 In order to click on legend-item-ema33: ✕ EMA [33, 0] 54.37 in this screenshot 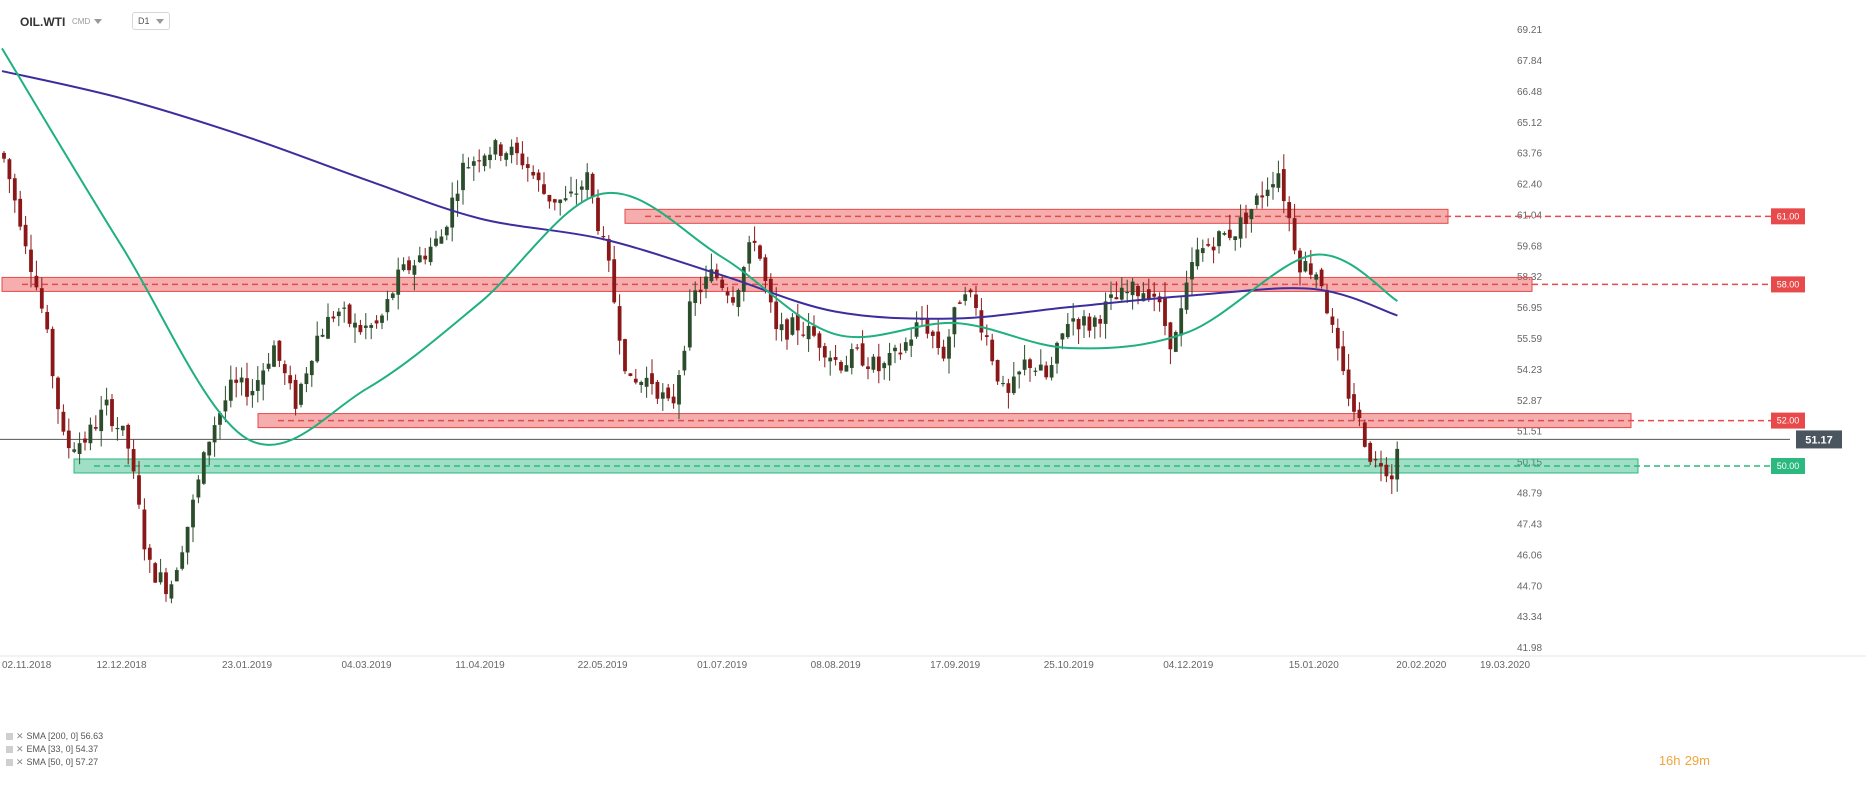, I will do `click(54, 749)`.